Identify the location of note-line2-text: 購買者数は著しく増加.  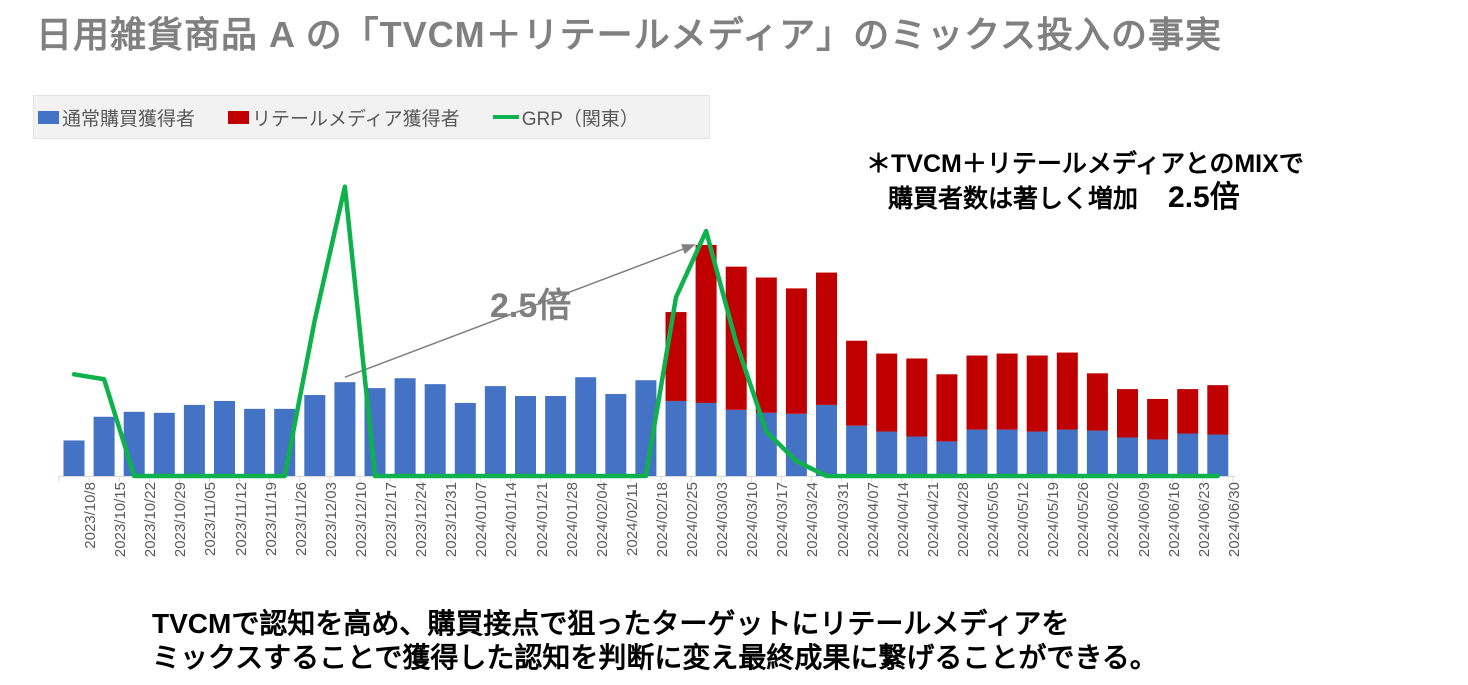
(1013, 199).